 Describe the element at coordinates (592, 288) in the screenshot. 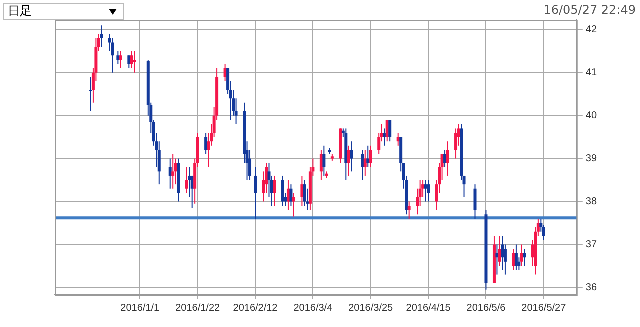

I see `y-tick-label: 36` at that location.